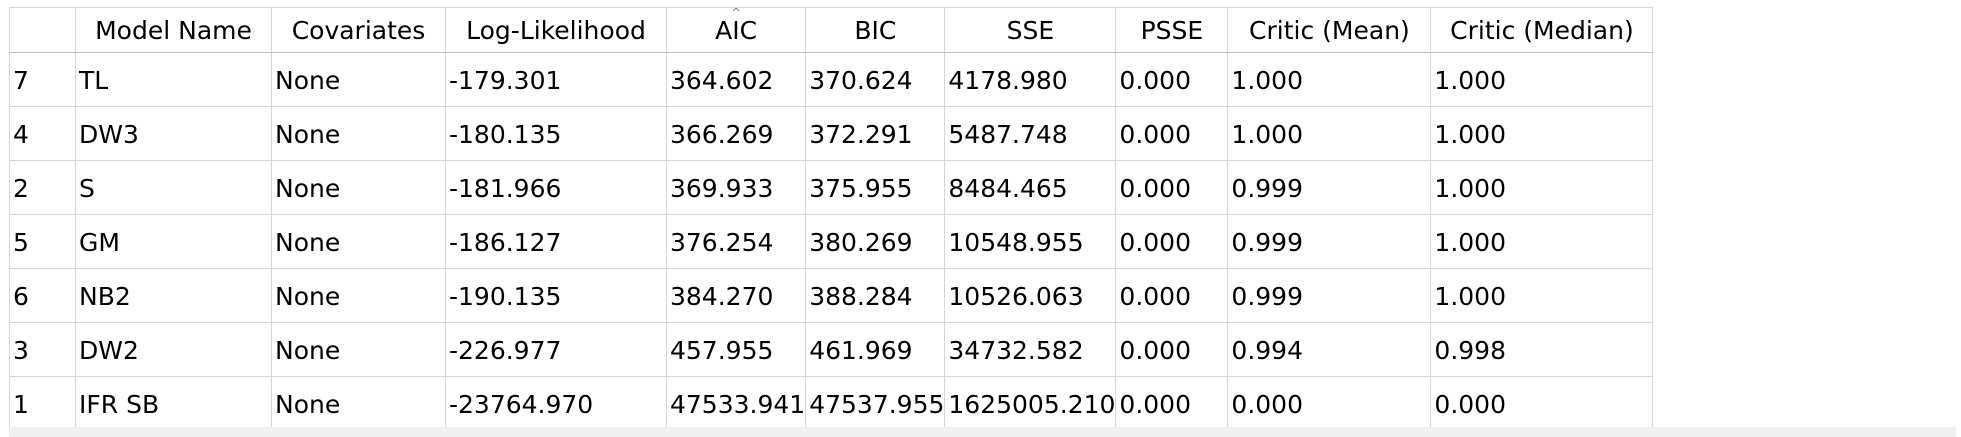  What do you see at coordinates (875, 241) in the screenshot?
I see `cell-bic: 380.269` at bounding box center [875, 241].